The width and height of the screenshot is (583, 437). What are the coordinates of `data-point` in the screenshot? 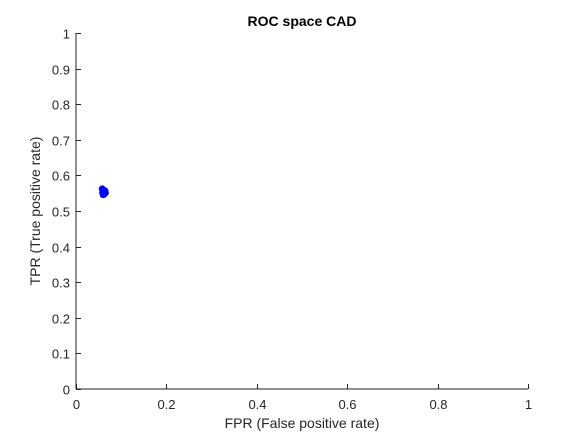 It's located at (105, 193).